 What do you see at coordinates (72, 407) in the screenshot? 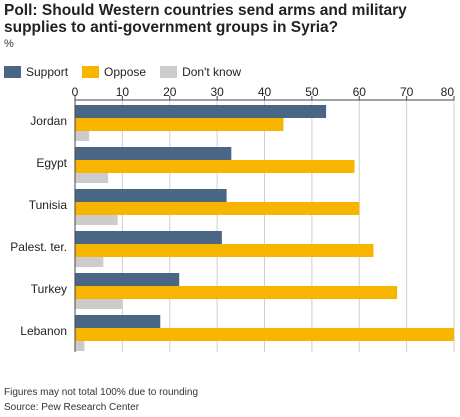
I see `source-note: Source: Pew Research Center` at bounding box center [72, 407].